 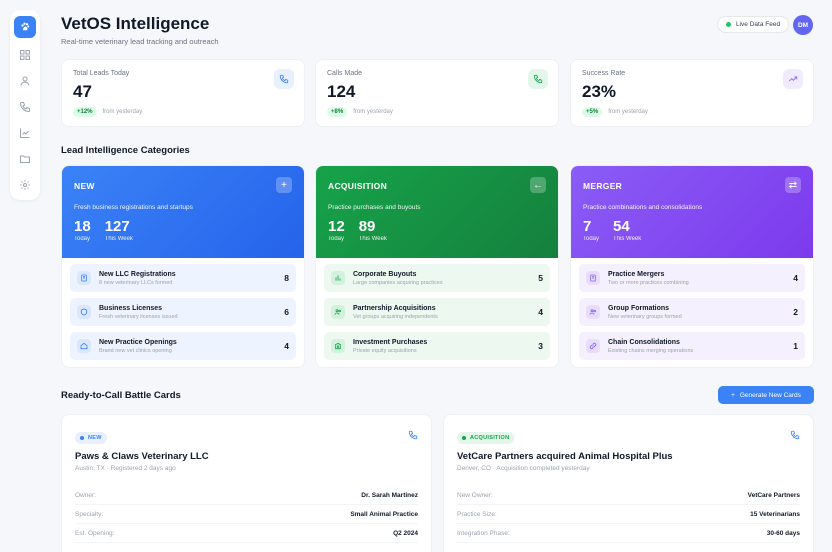 I want to click on field-key: Est. Opening:, so click(x=95, y=533).